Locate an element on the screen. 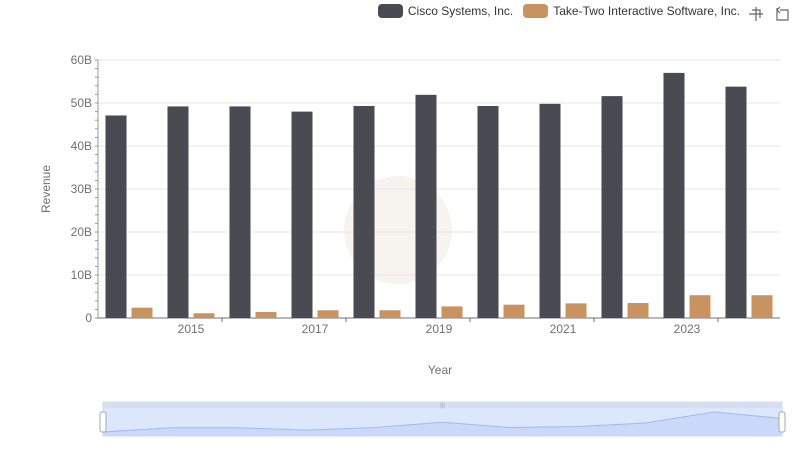 The image size is (800, 461). legend-item-0: Cisco Systems, Inc. is located at coordinates (445, 11).